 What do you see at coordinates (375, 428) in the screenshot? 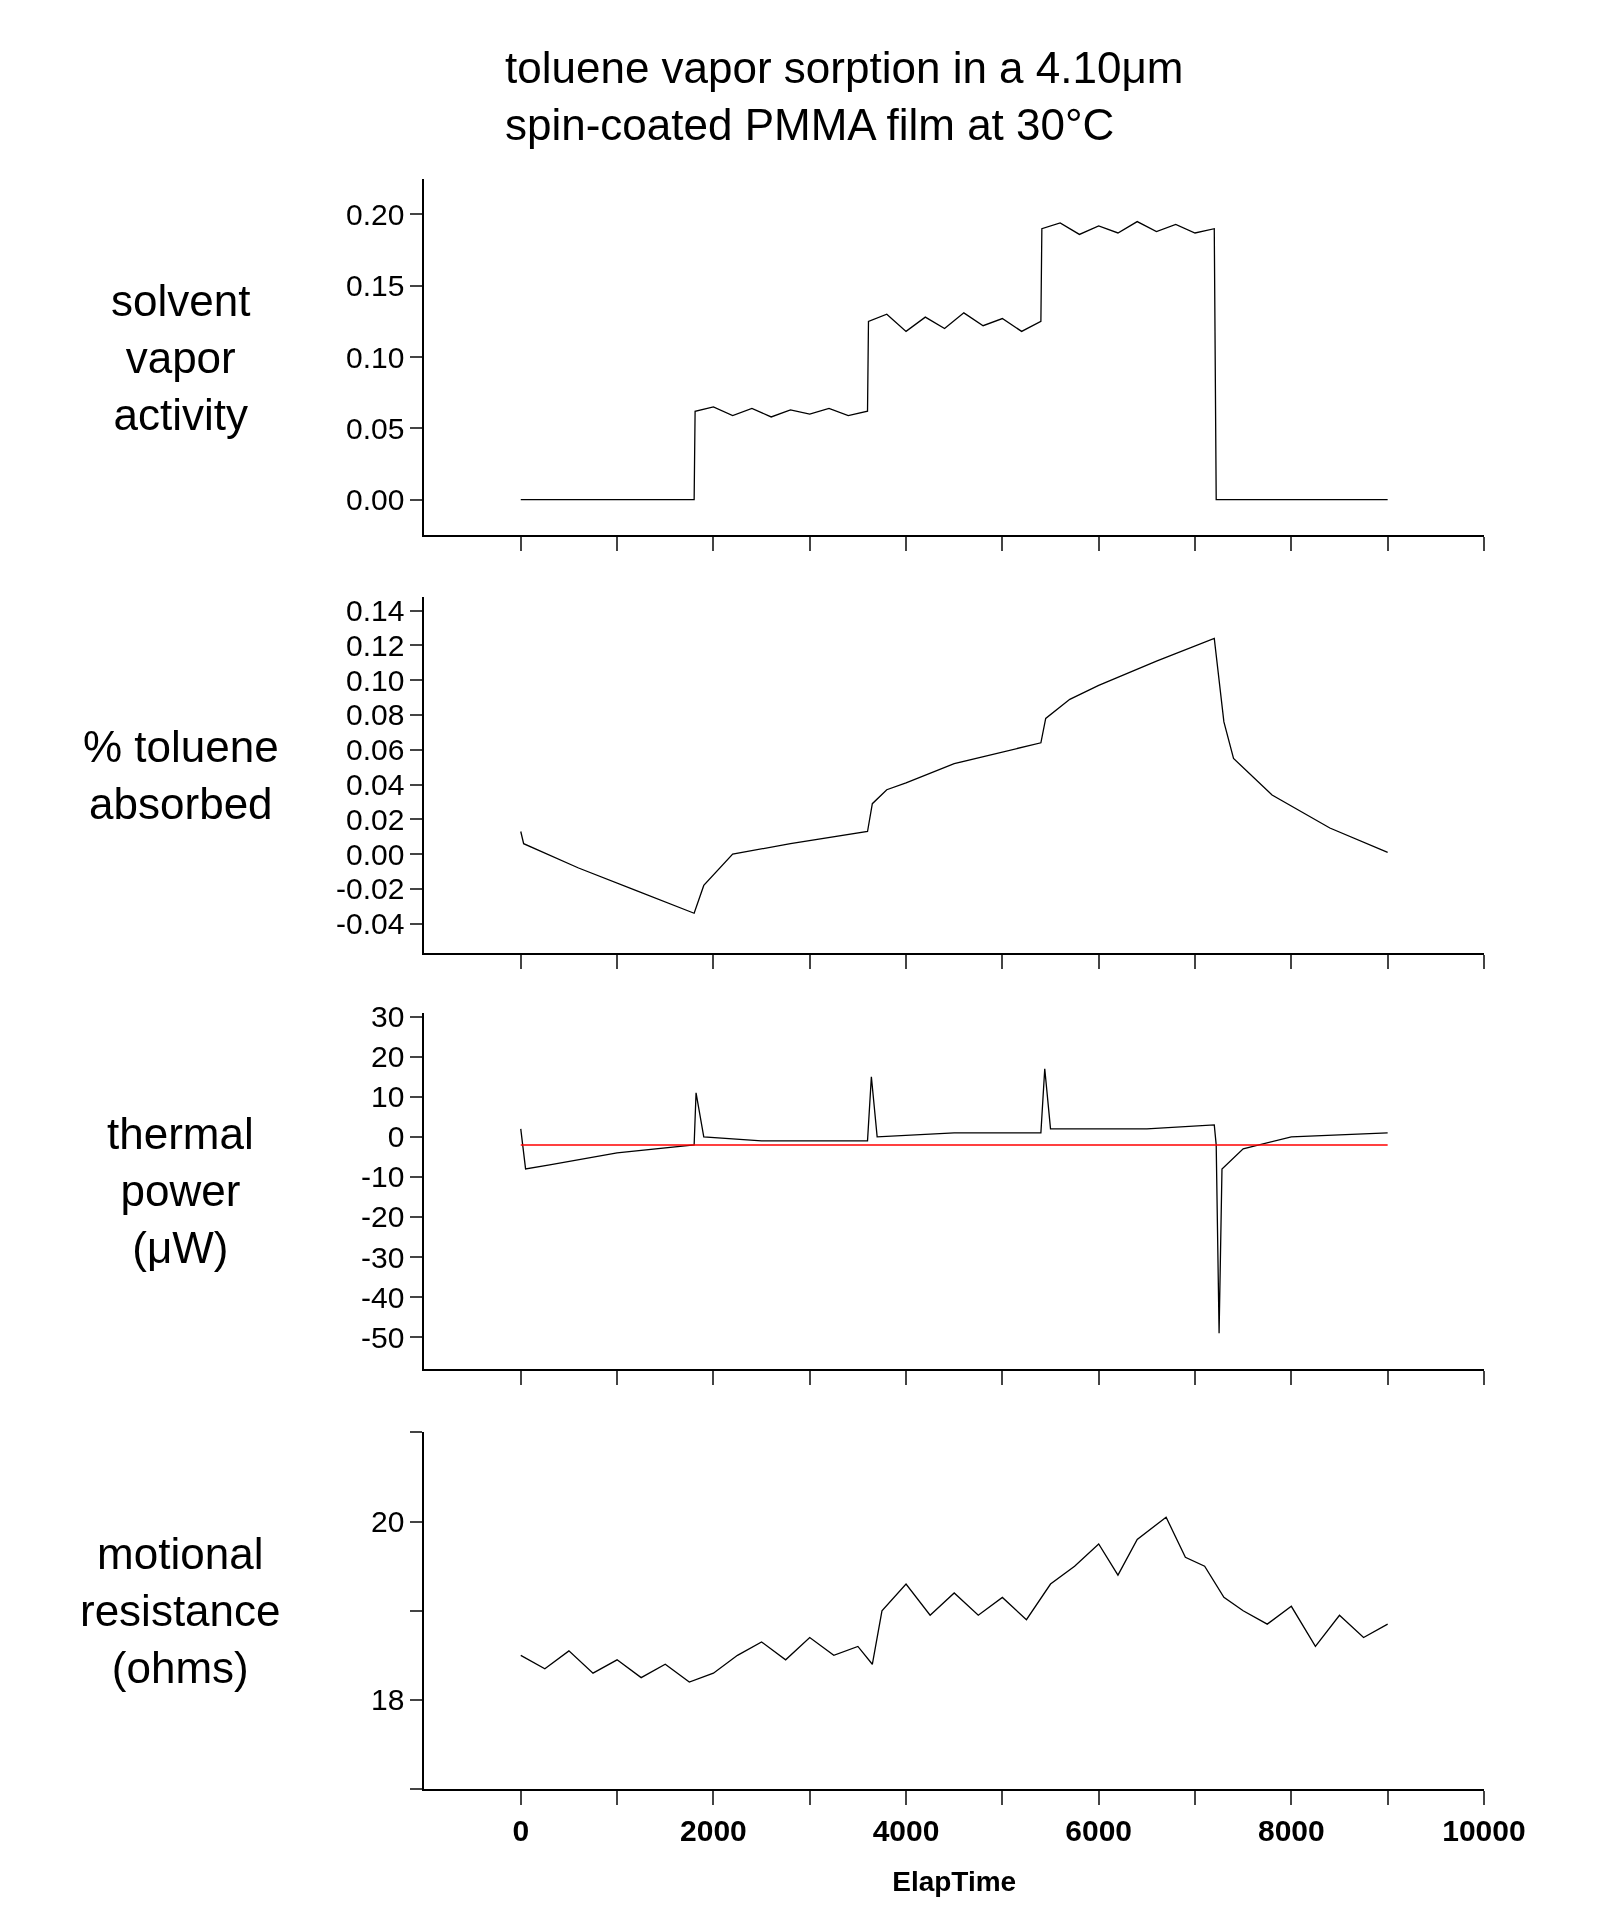
I see `y-tick-label: 0.05` at bounding box center [375, 428].